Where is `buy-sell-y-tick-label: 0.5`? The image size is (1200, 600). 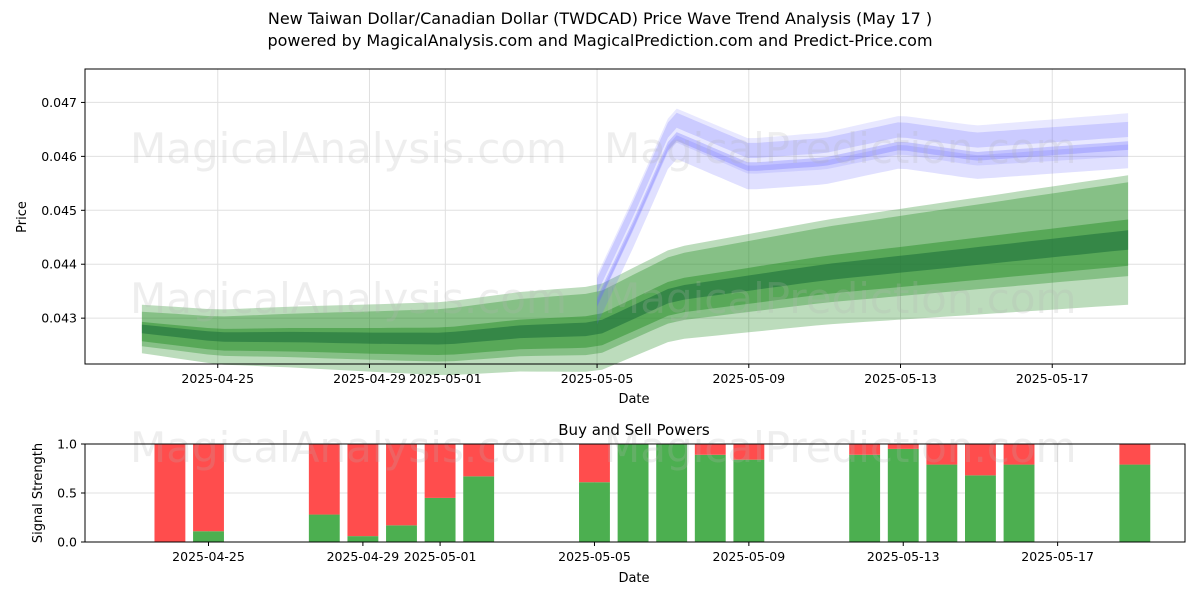 buy-sell-y-tick-label: 0.5 is located at coordinates (67, 493).